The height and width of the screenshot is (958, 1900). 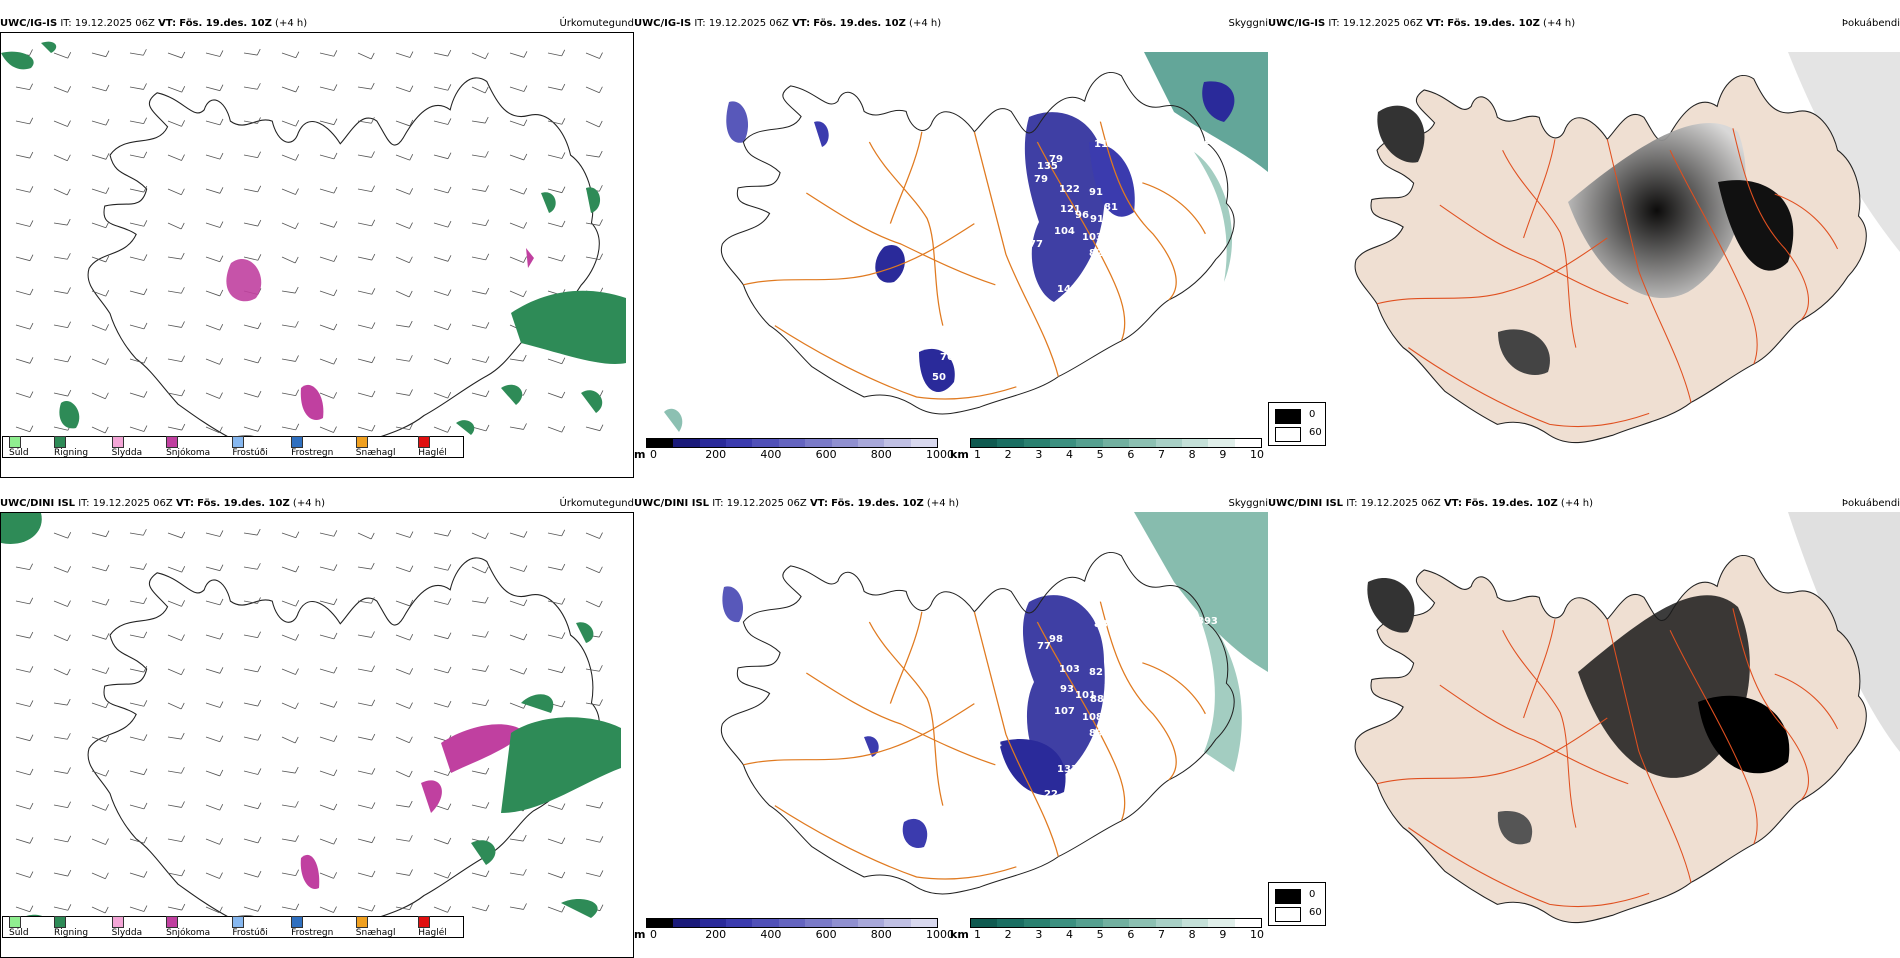 What do you see at coordinates (343, 267) in the screenshot?
I see `coastline` at bounding box center [343, 267].